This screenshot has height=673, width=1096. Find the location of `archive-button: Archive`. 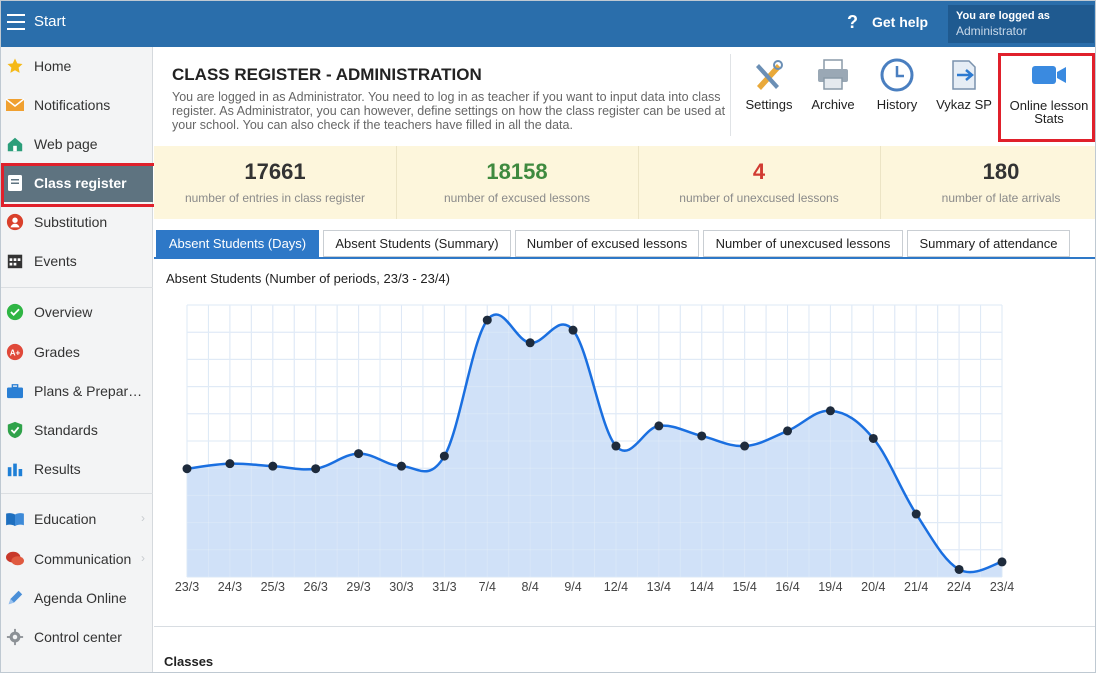

archive-button: Archive is located at coordinates (833, 84).